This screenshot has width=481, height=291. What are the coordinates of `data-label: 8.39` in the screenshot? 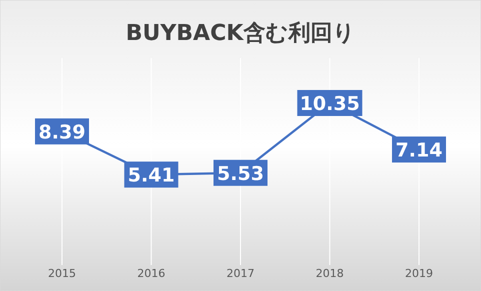 It's located at (62, 132).